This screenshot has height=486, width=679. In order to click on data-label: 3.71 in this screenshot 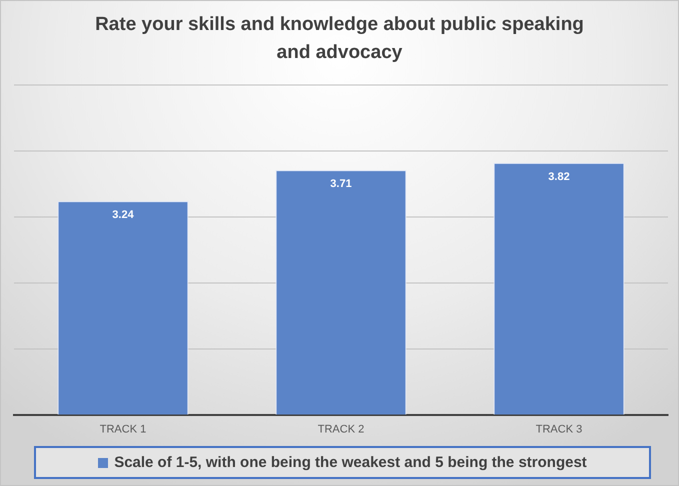, I will do `click(341, 184)`.